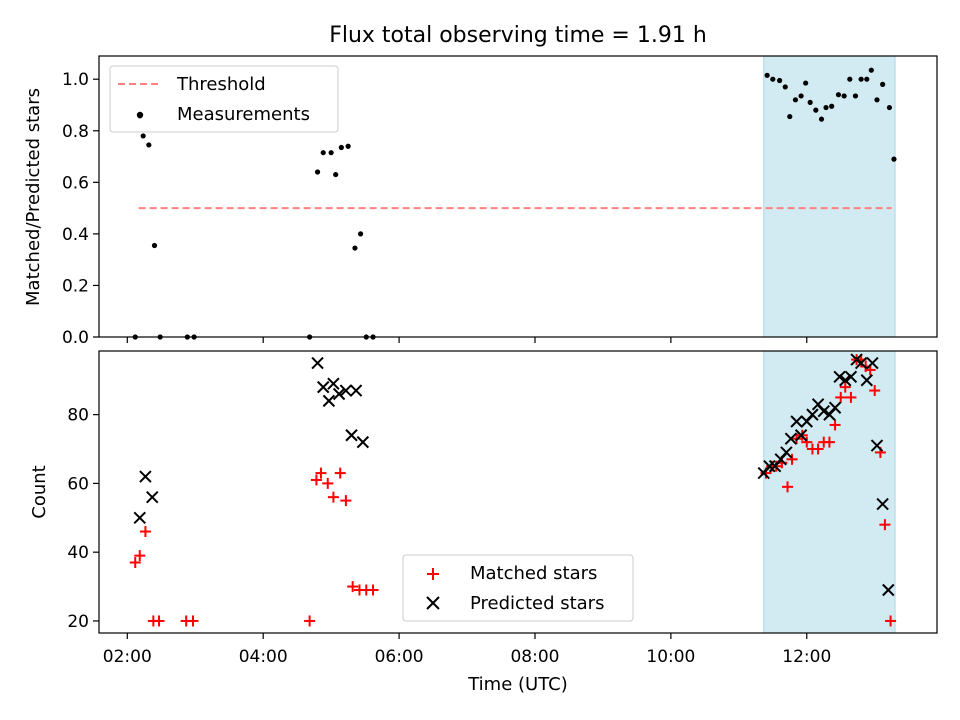 The width and height of the screenshot is (960, 720). I want to click on ratio-y-tick-label: 0.0, so click(75, 338).